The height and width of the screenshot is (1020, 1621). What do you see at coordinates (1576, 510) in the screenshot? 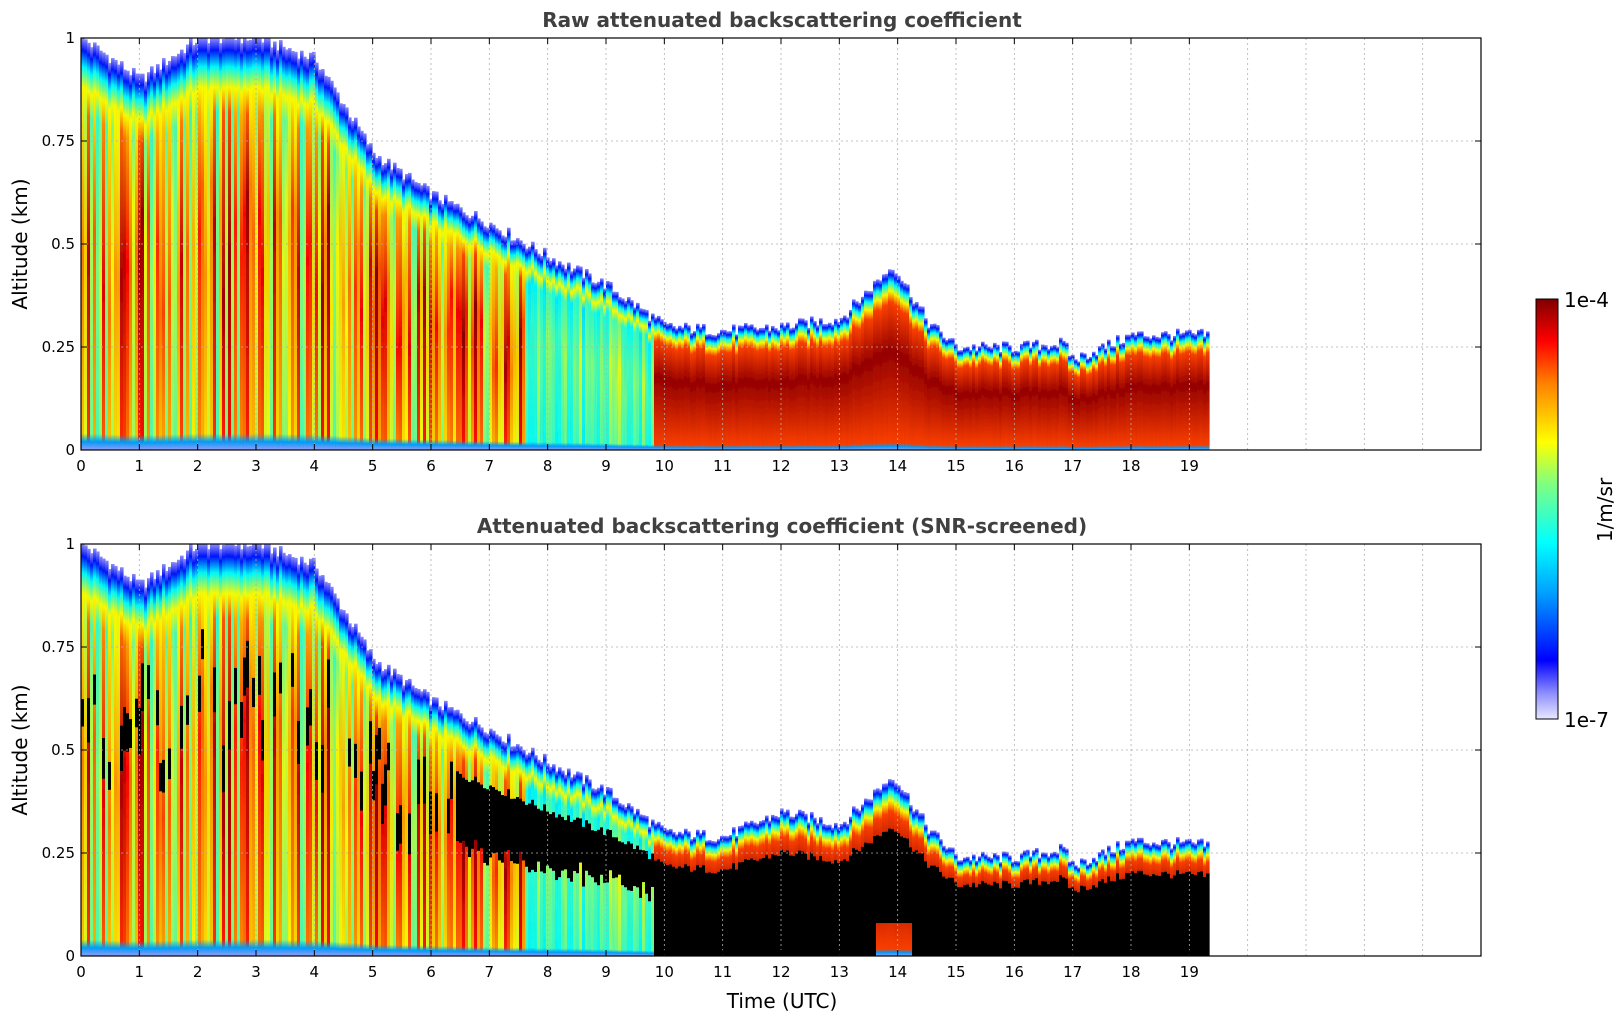
I see `colorbar: 1e-4 1e-7 1/m/sr` at bounding box center [1576, 510].